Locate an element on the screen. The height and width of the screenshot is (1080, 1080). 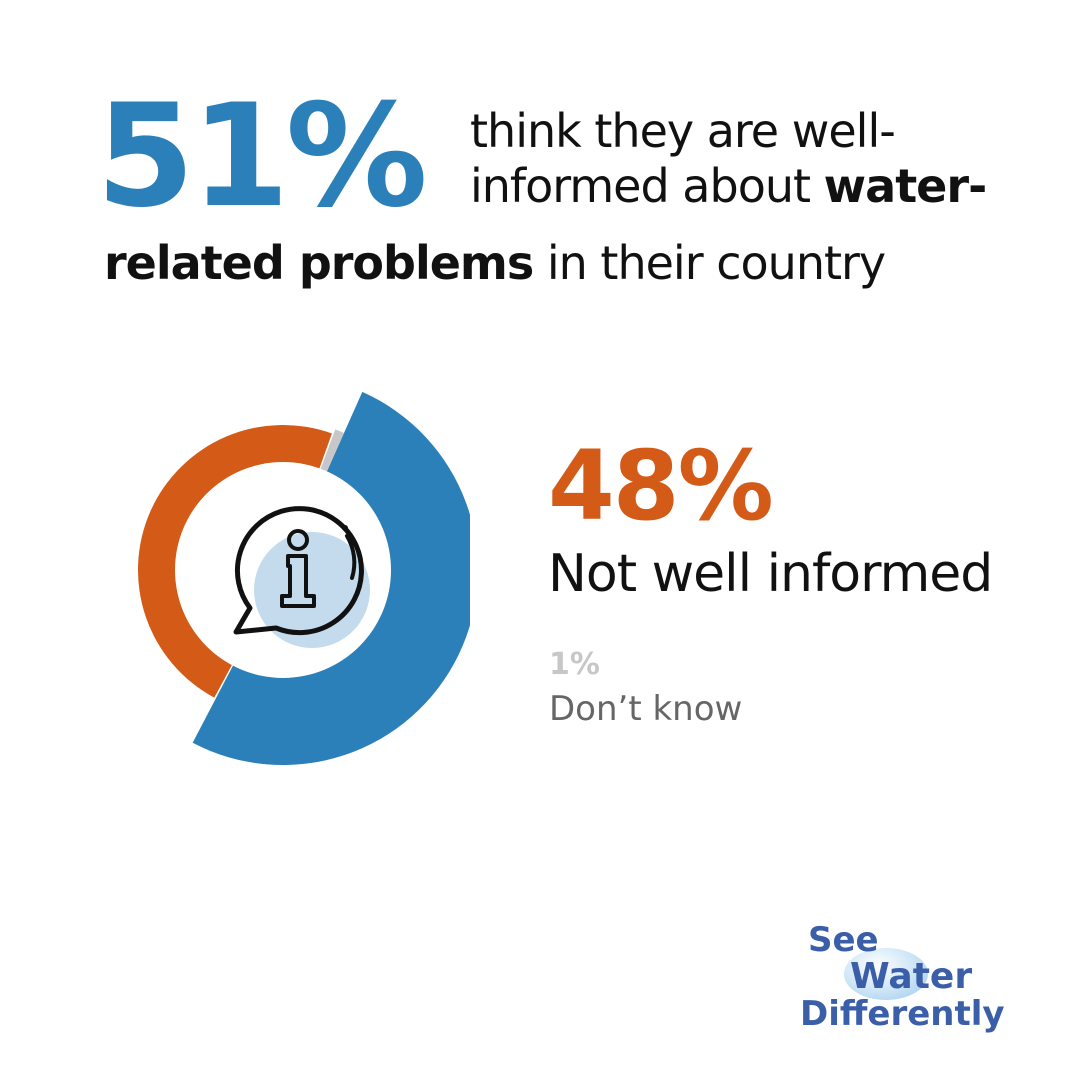
slice-dont-know is located at coordinates (332, 452).